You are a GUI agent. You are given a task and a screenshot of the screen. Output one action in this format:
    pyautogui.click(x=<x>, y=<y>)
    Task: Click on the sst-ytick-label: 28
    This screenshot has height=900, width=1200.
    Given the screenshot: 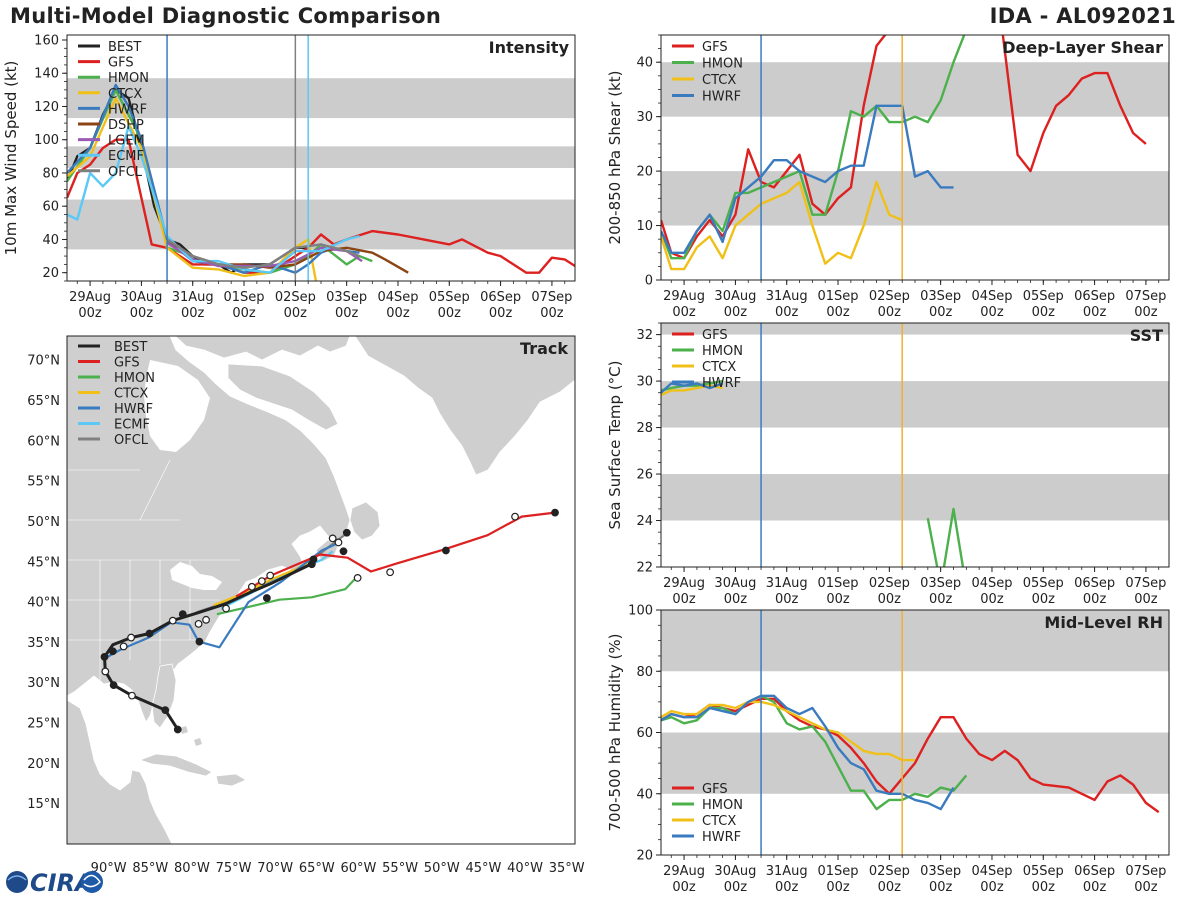 What is the action you would take?
    pyautogui.click(x=644, y=428)
    